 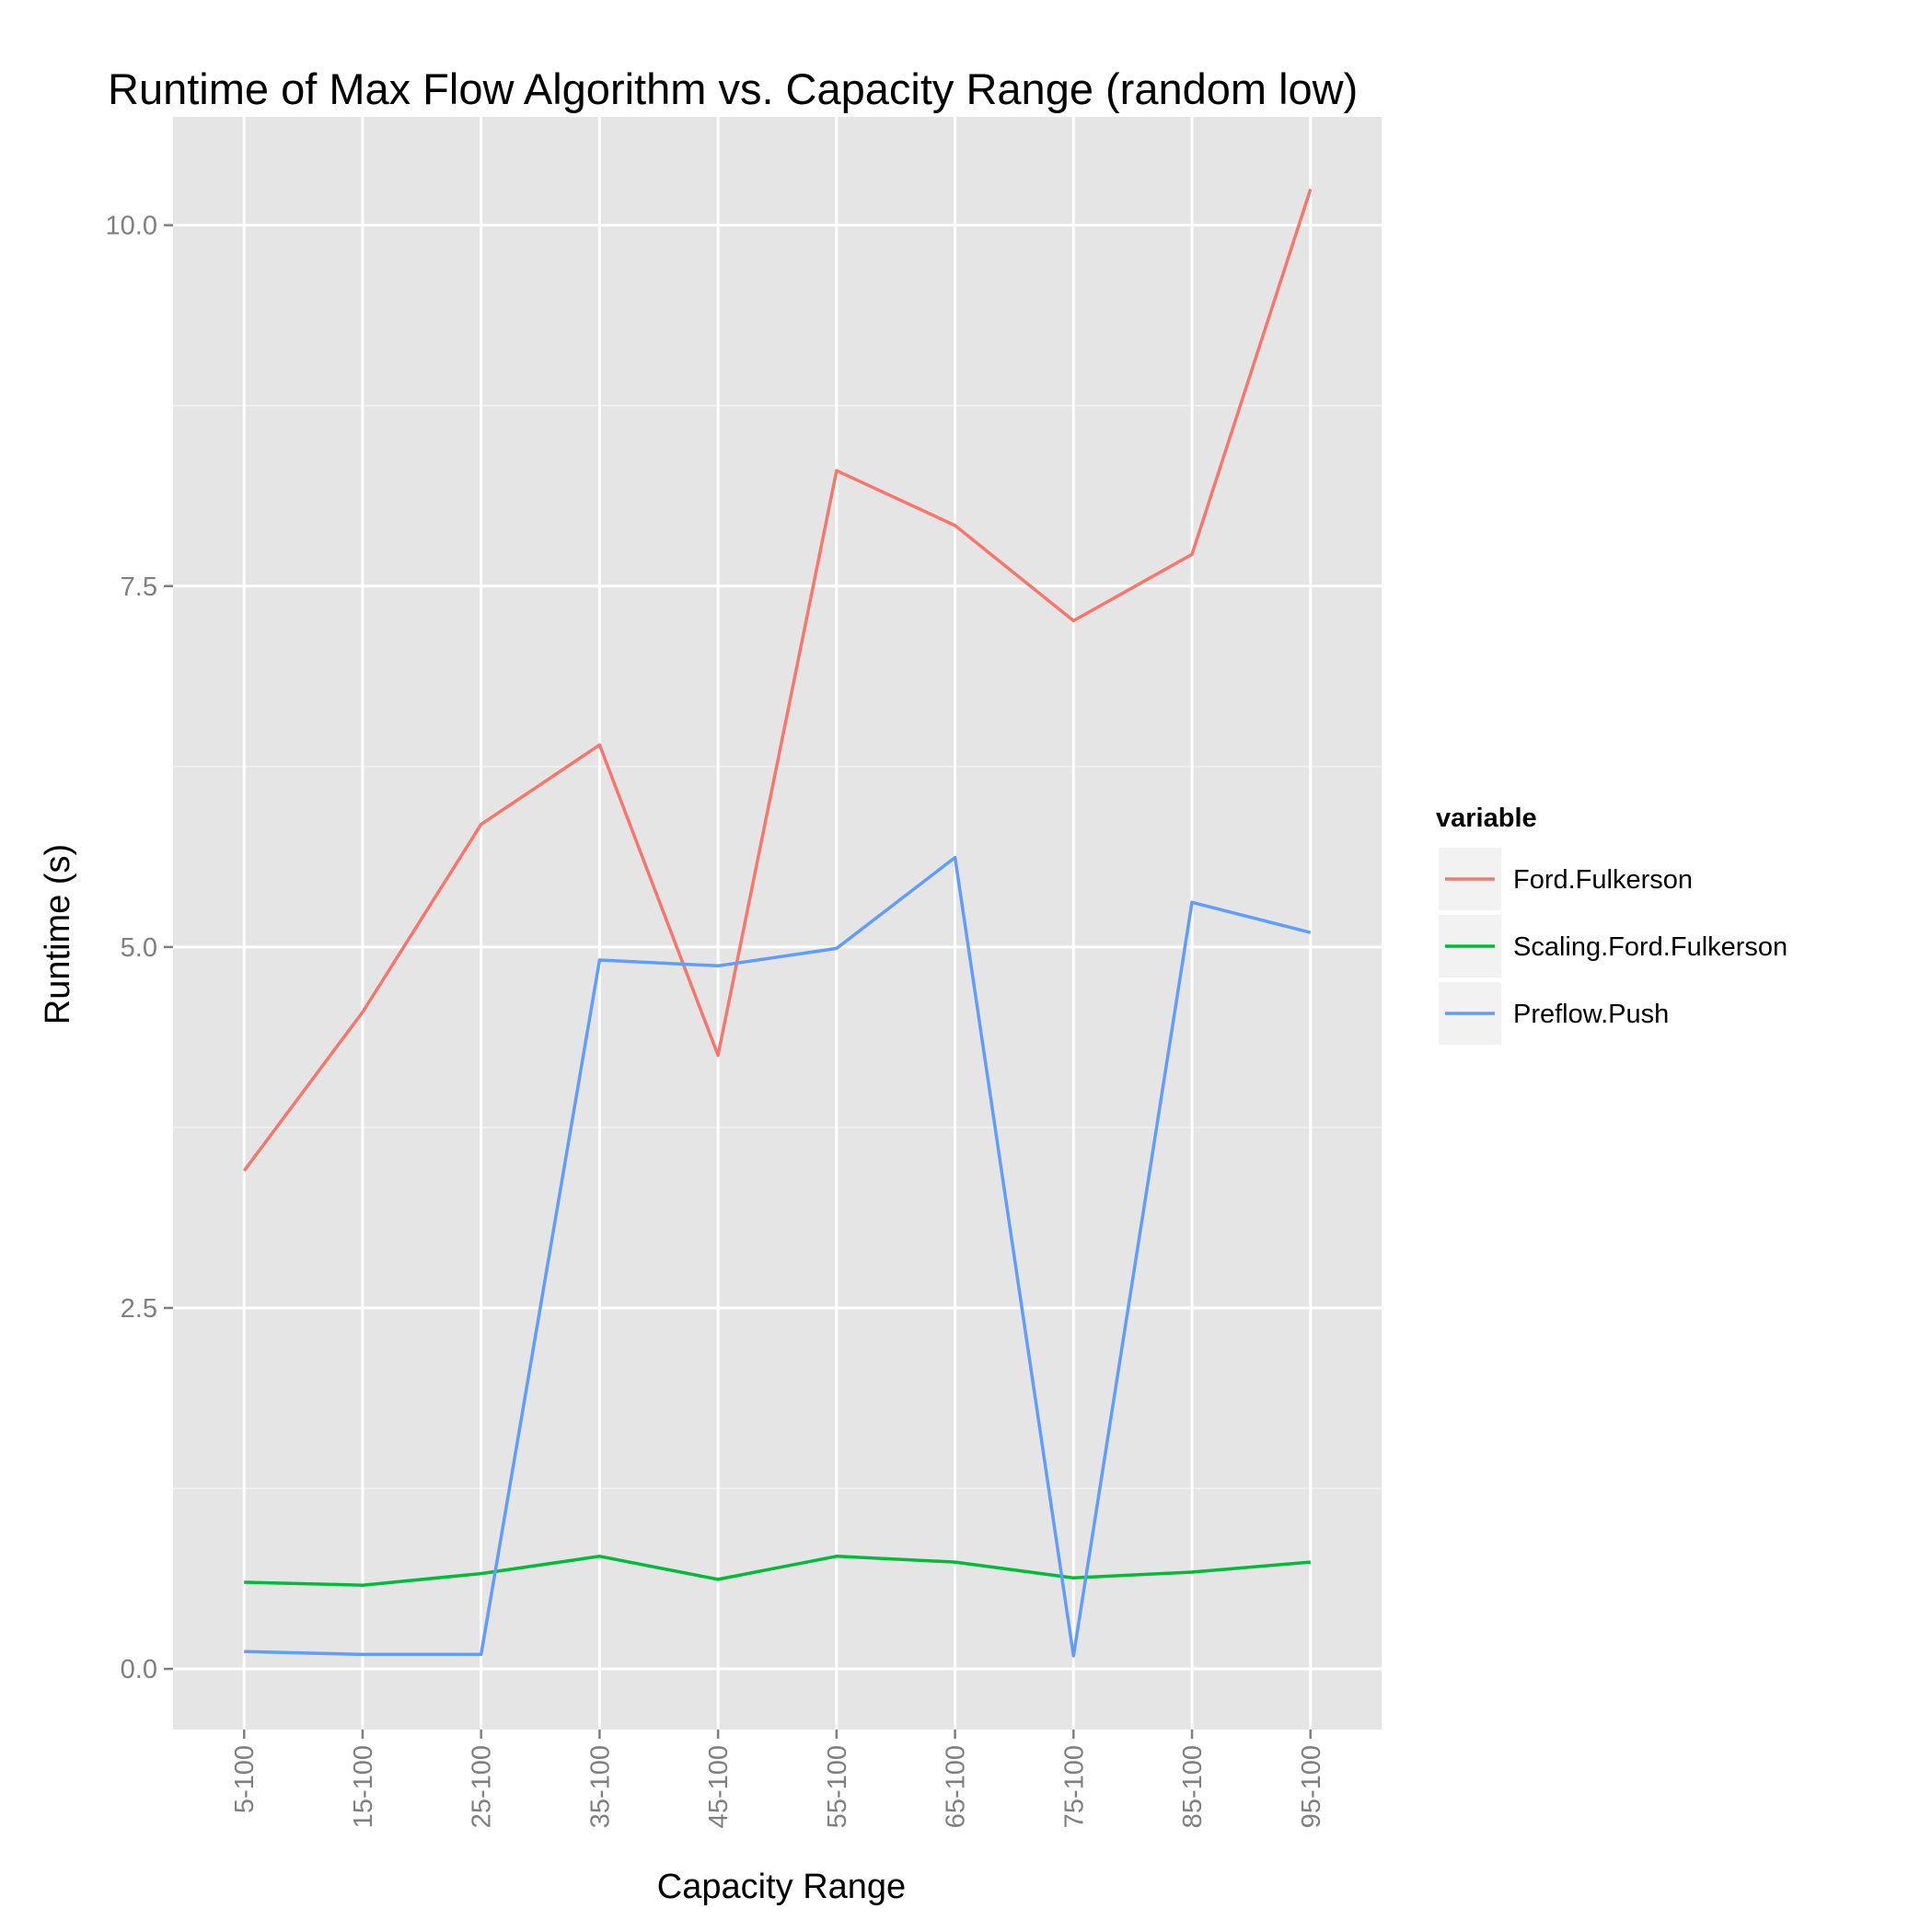 I want to click on x-tick-label: 65-100, so click(x=957, y=1787).